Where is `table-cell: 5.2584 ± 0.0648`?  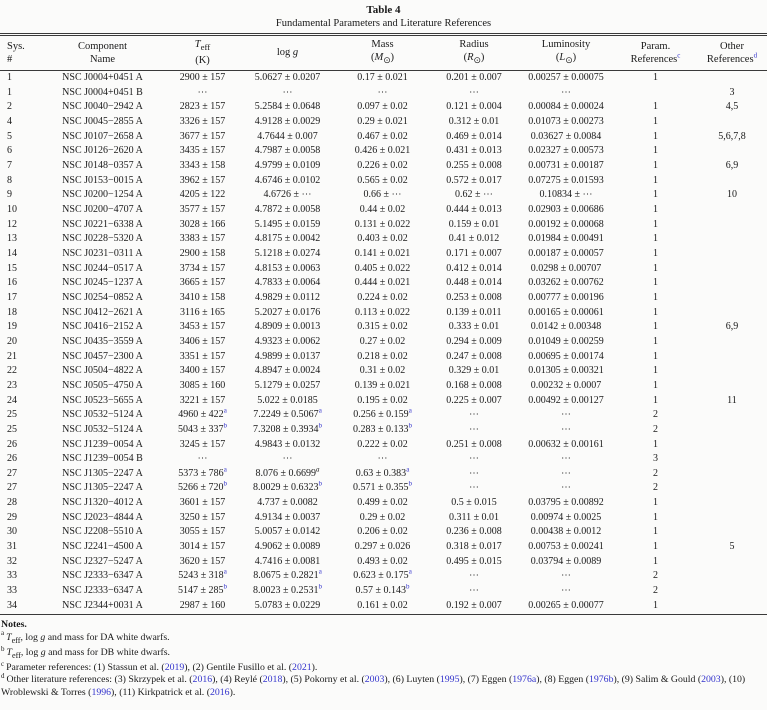 table-cell: 5.2584 ± 0.0648 is located at coordinates (287, 107).